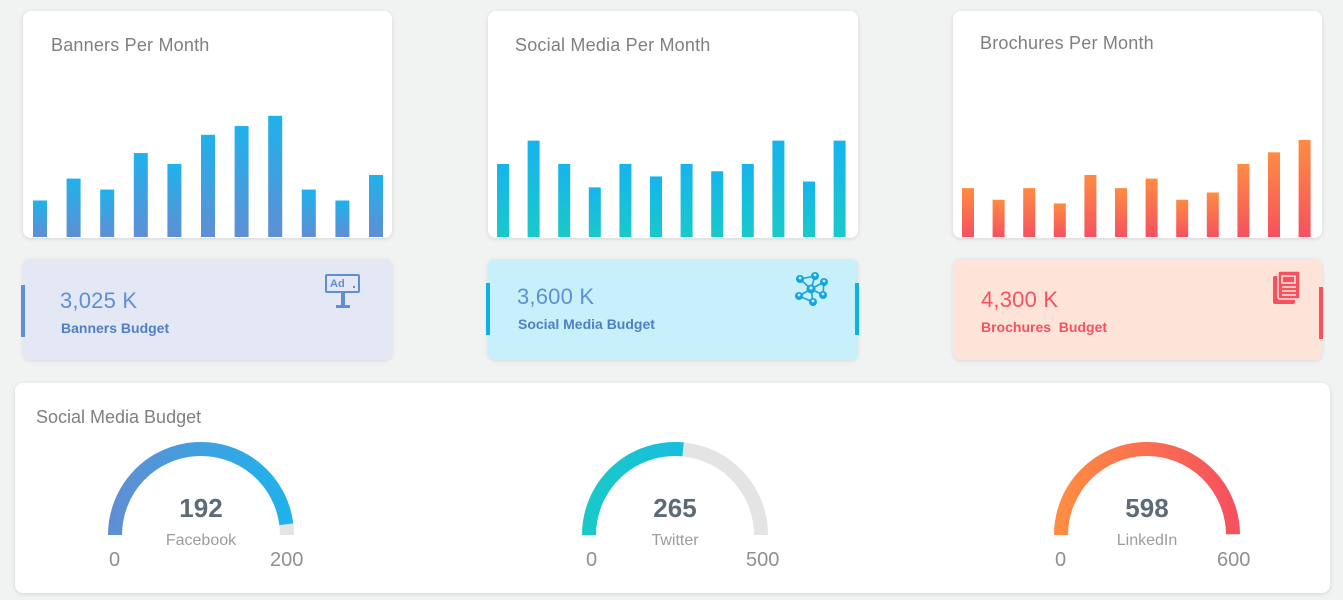 The width and height of the screenshot is (1343, 600). I want to click on facebook-gauge-label: Facebook, so click(201, 540).